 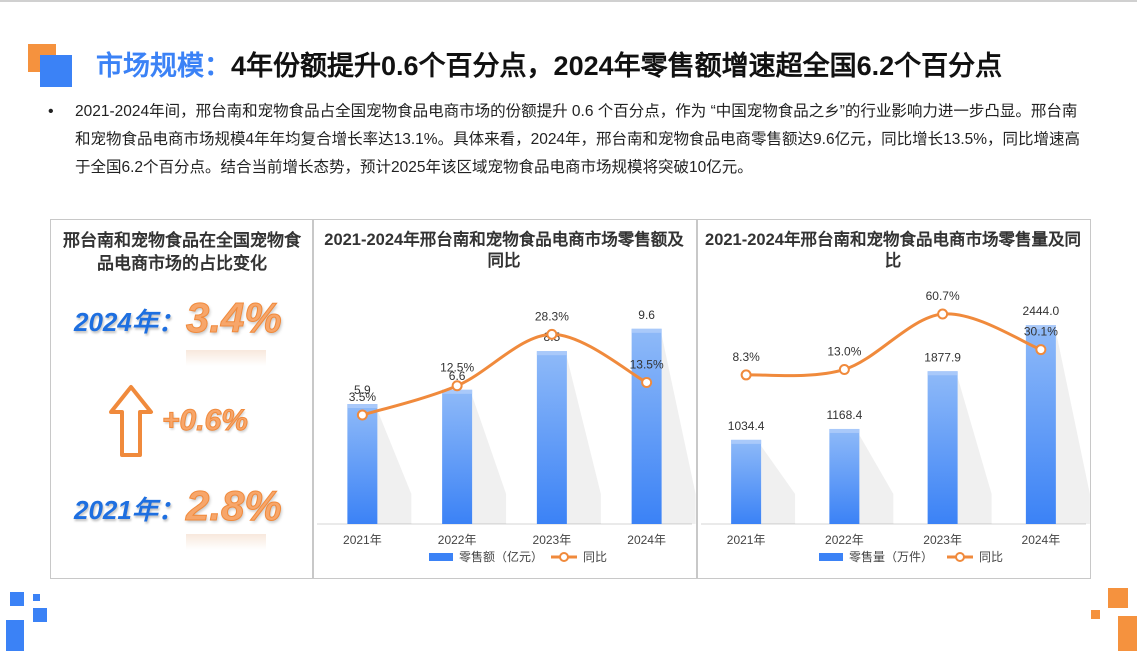 What do you see at coordinates (943, 296) in the screenshot?
I see `yoy-value-label: 60.7%` at bounding box center [943, 296].